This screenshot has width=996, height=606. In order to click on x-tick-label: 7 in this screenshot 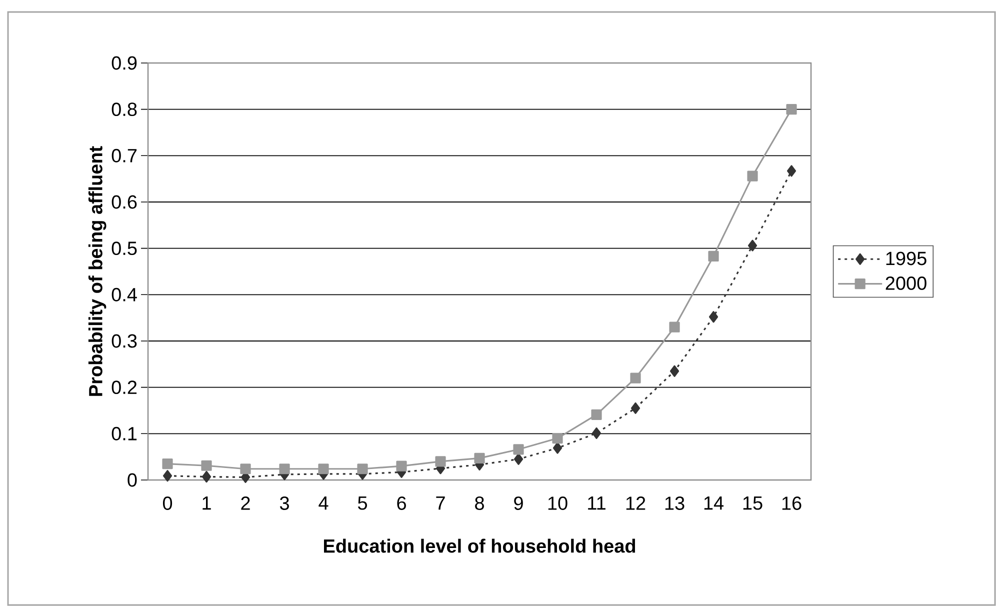, I will do `click(440, 503)`.